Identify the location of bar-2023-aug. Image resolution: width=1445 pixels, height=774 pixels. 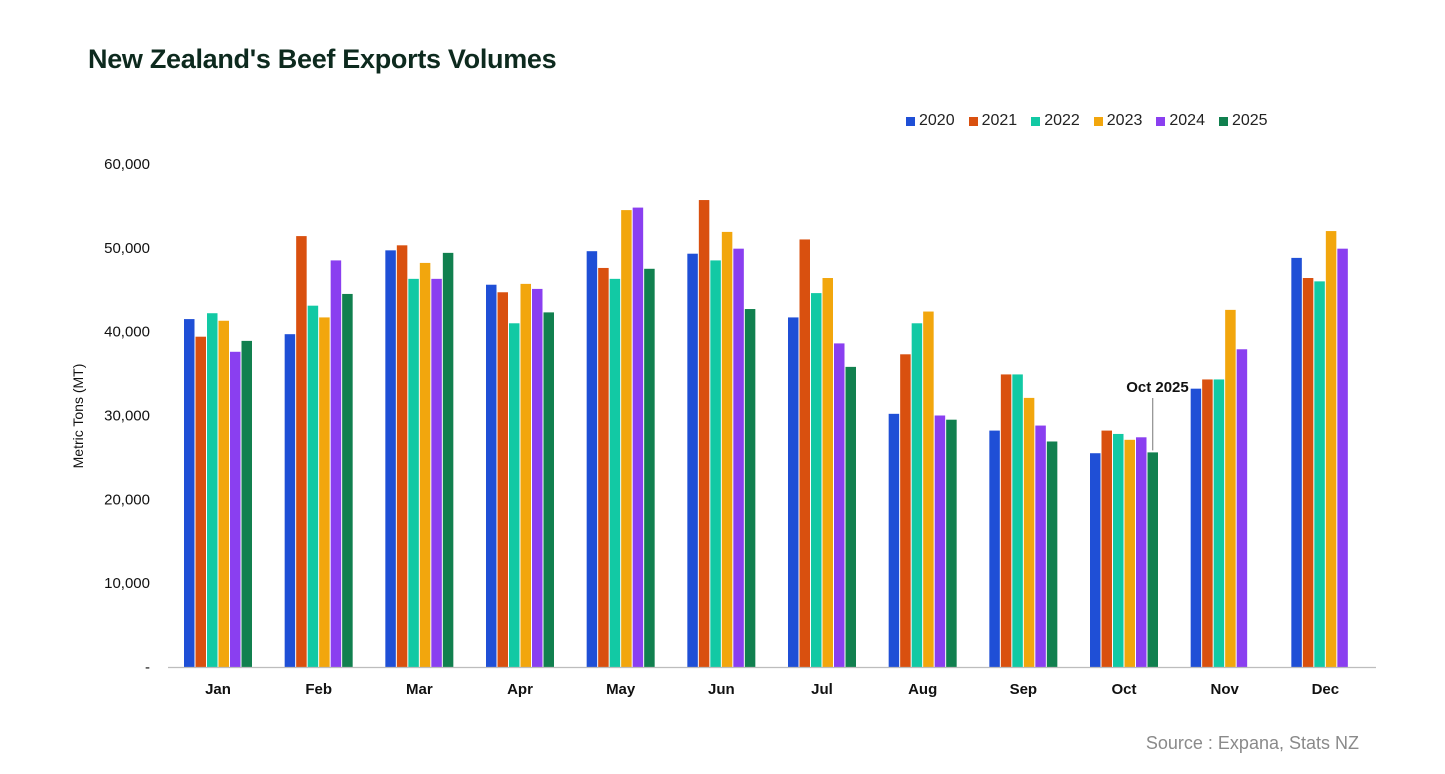
(928, 489).